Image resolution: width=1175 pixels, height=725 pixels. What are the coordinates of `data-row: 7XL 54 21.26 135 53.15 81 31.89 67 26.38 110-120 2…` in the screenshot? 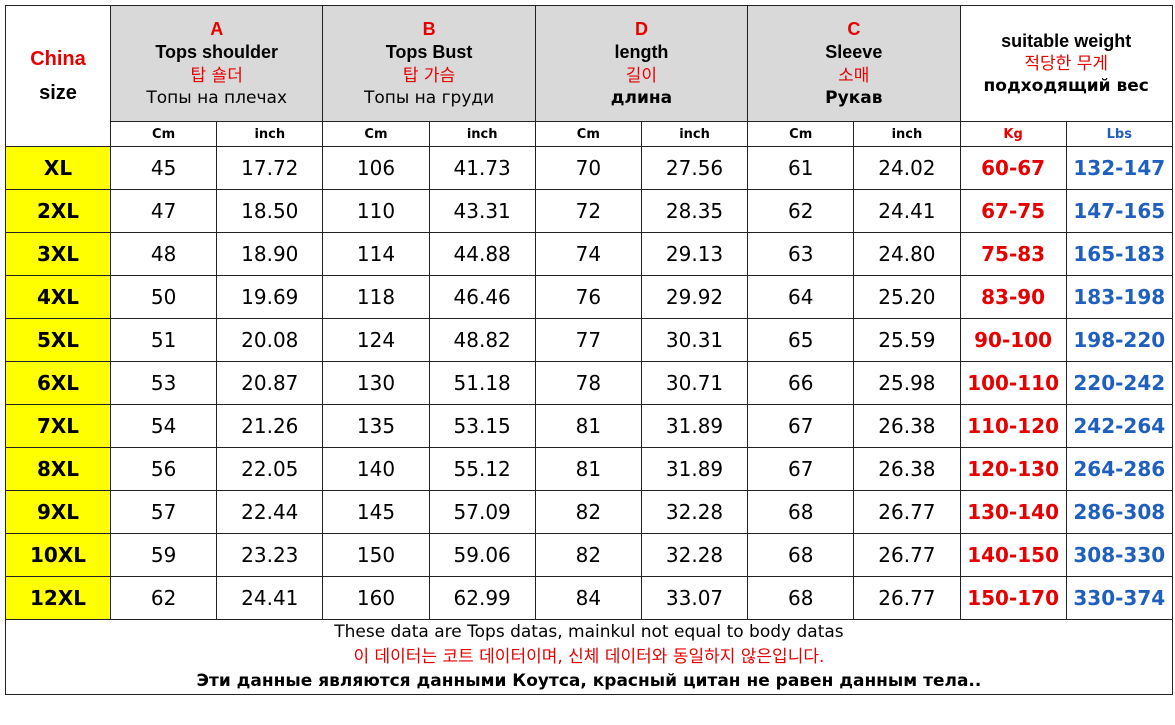 It's located at (589, 426).